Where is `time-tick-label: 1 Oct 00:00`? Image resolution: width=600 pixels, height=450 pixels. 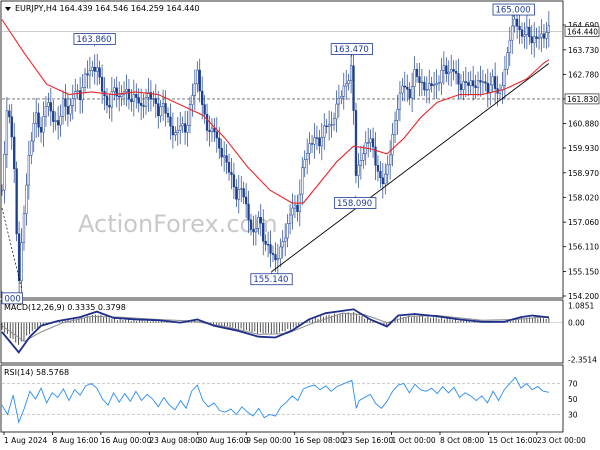 time-tick-label: 1 Oct 00:00 is located at coordinates (414, 440).